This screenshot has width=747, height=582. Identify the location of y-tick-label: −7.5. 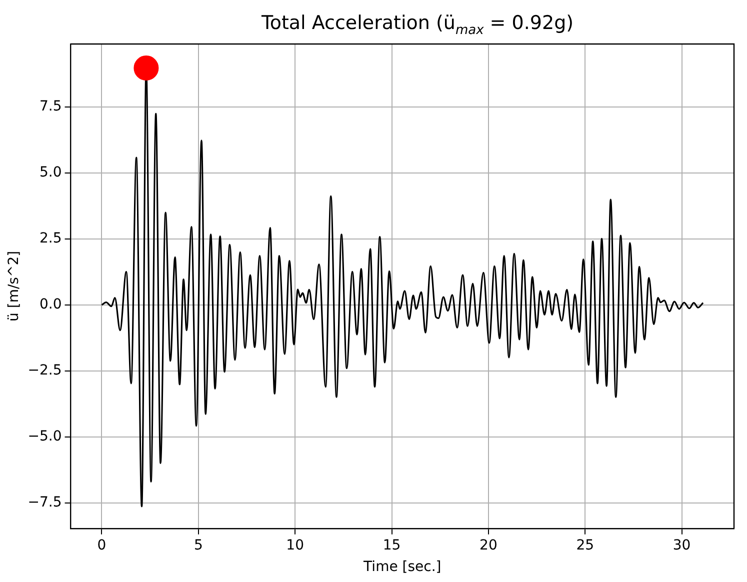
(45, 502).